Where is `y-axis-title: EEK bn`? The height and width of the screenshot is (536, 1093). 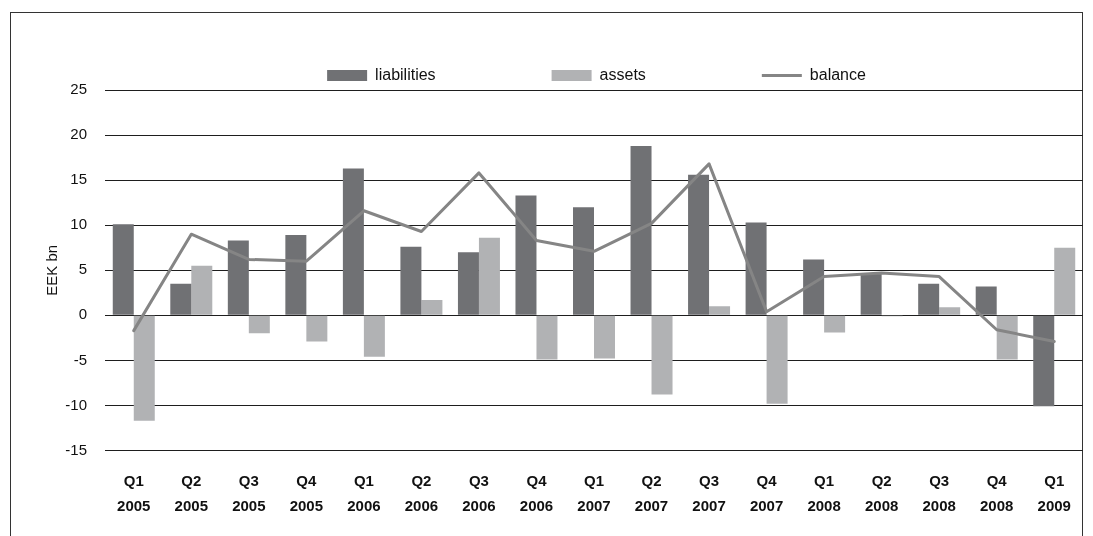
y-axis-title: EEK bn is located at coordinates (52, 270).